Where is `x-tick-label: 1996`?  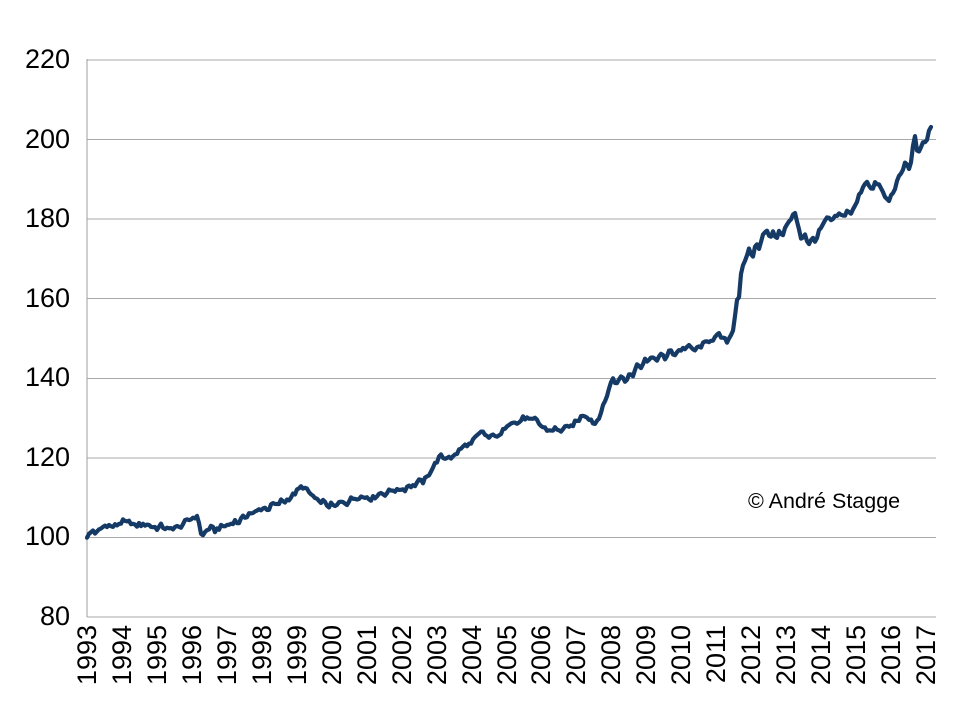 x-tick-label: 1996 is located at coordinates (191, 655).